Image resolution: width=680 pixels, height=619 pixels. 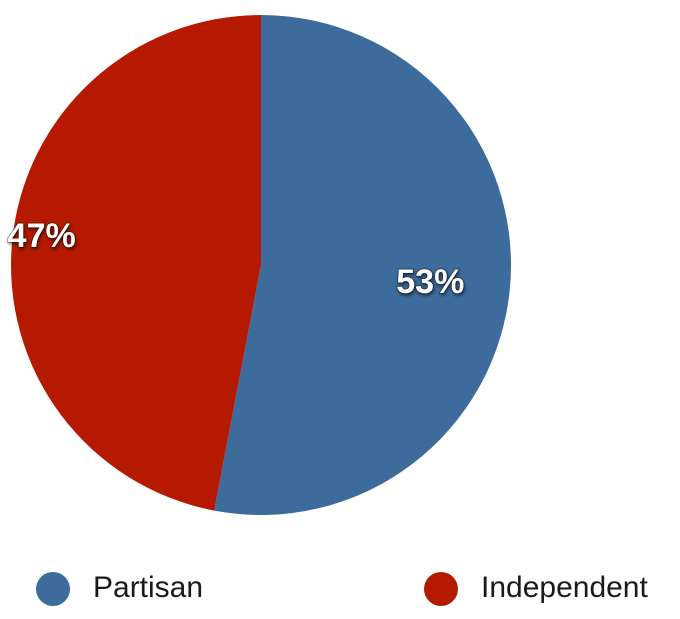 I want to click on legend-swatch-partisan, so click(x=53, y=589).